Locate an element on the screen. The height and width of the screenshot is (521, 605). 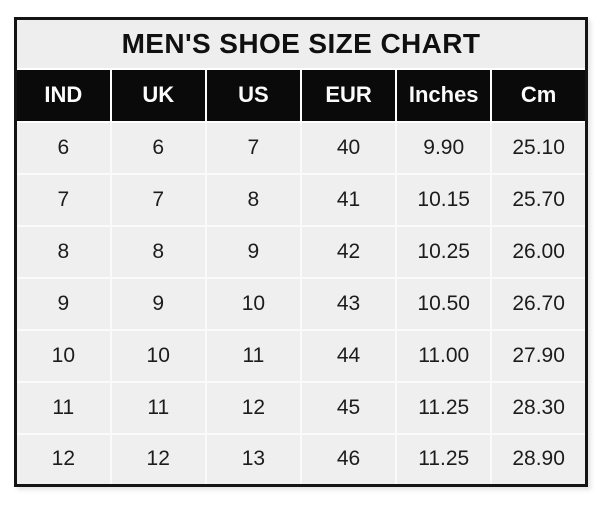
page-title: MEN'S SHOE SIZE CHART is located at coordinates (301, 44).